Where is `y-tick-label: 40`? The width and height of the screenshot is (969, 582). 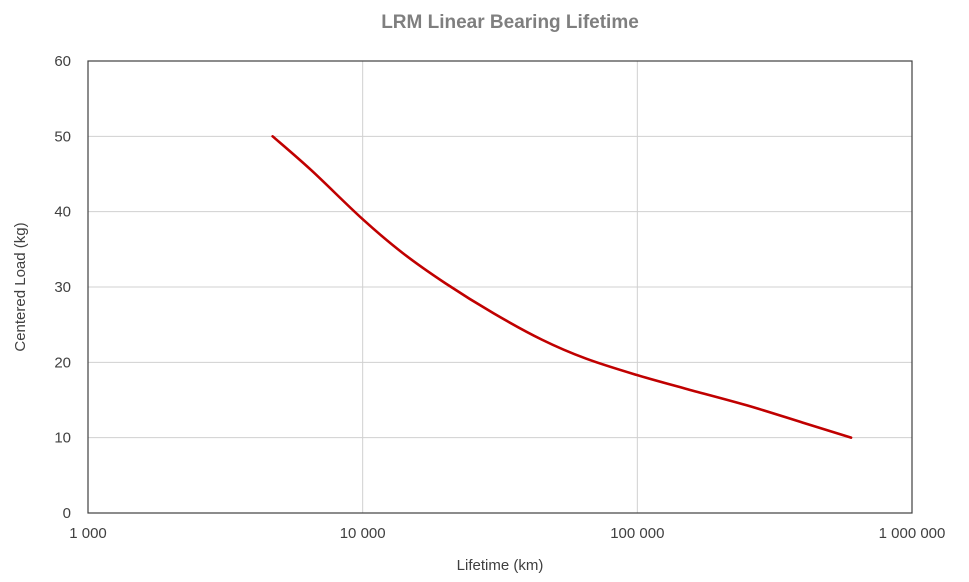
y-tick-label: 40 is located at coordinates (62, 212).